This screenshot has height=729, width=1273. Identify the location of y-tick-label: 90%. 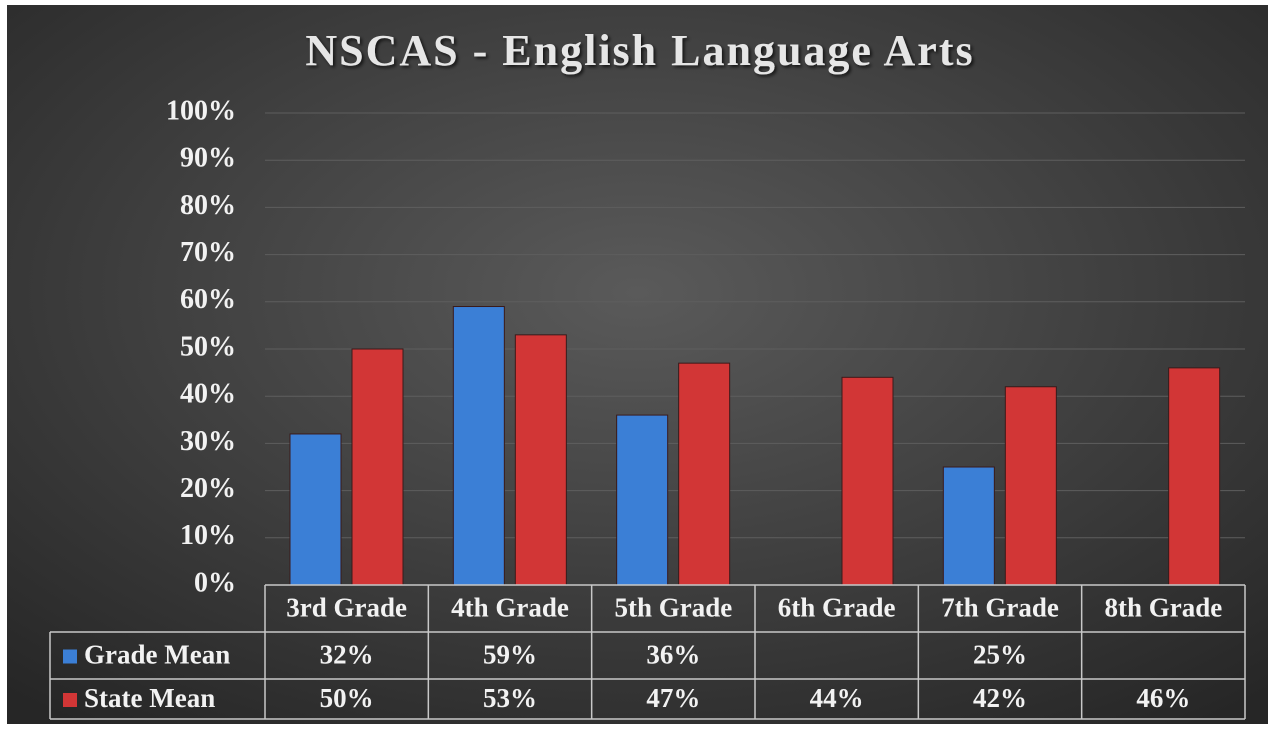
(208, 158).